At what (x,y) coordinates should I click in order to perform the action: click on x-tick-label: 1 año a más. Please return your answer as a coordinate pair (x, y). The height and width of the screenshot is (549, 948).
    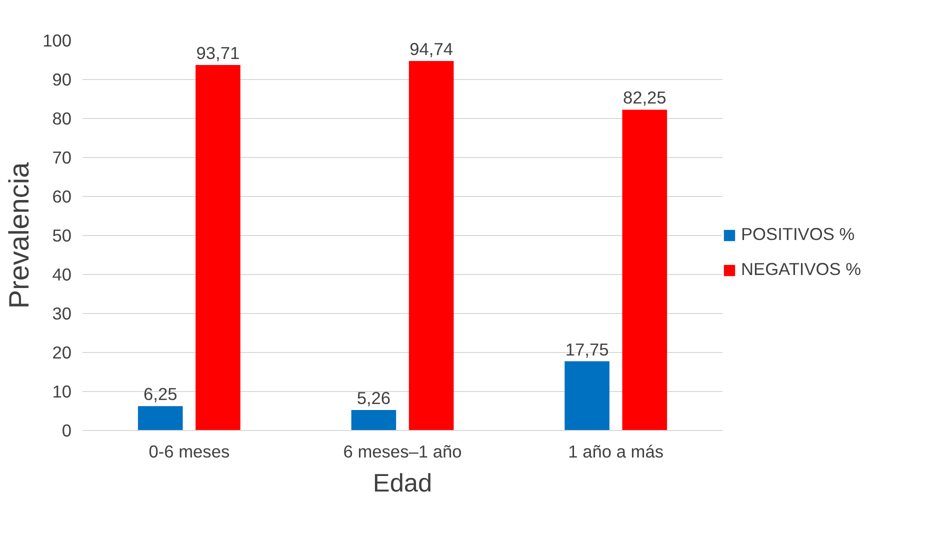
    Looking at the image, I should click on (616, 452).